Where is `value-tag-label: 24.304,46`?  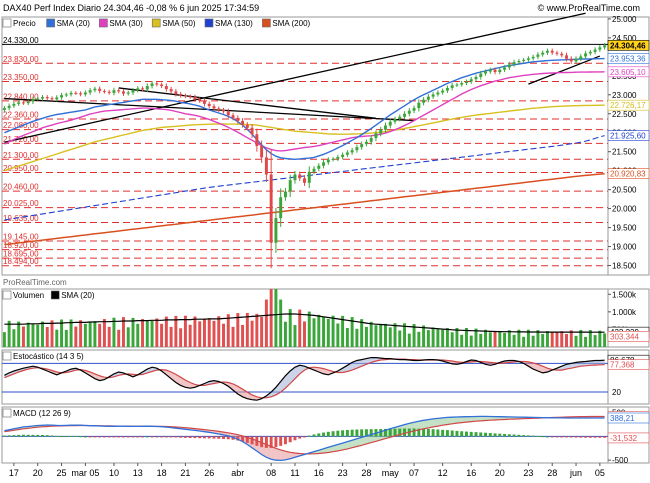
value-tag-label: 24.304,46 is located at coordinates (628, 45).